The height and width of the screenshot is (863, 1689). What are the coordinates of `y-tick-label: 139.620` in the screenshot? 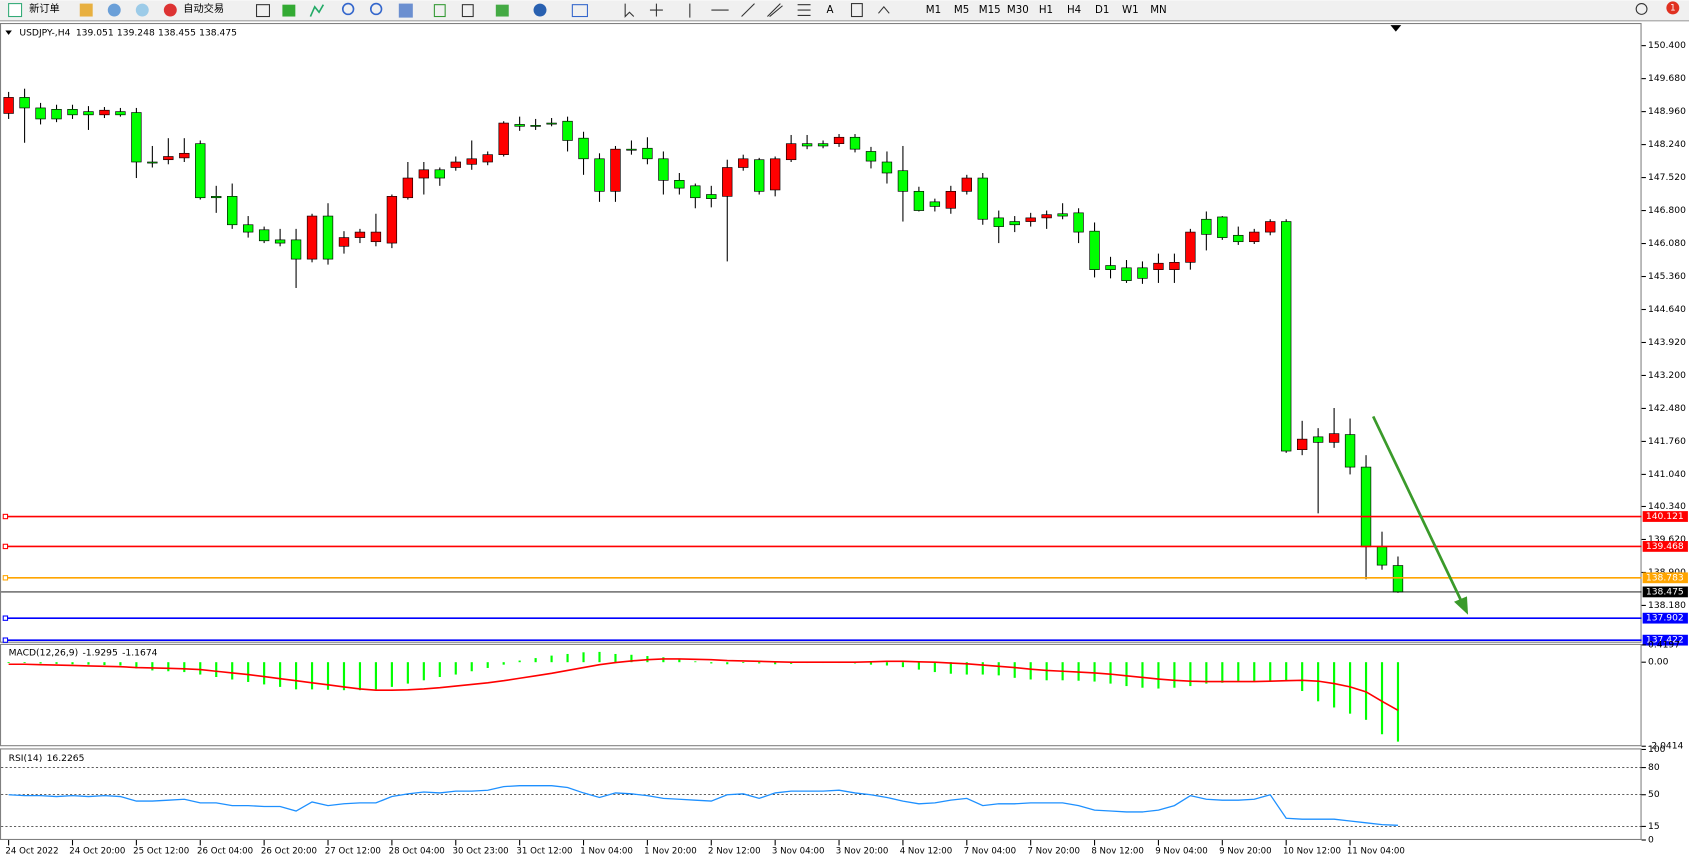 It's located at (1667, 539).